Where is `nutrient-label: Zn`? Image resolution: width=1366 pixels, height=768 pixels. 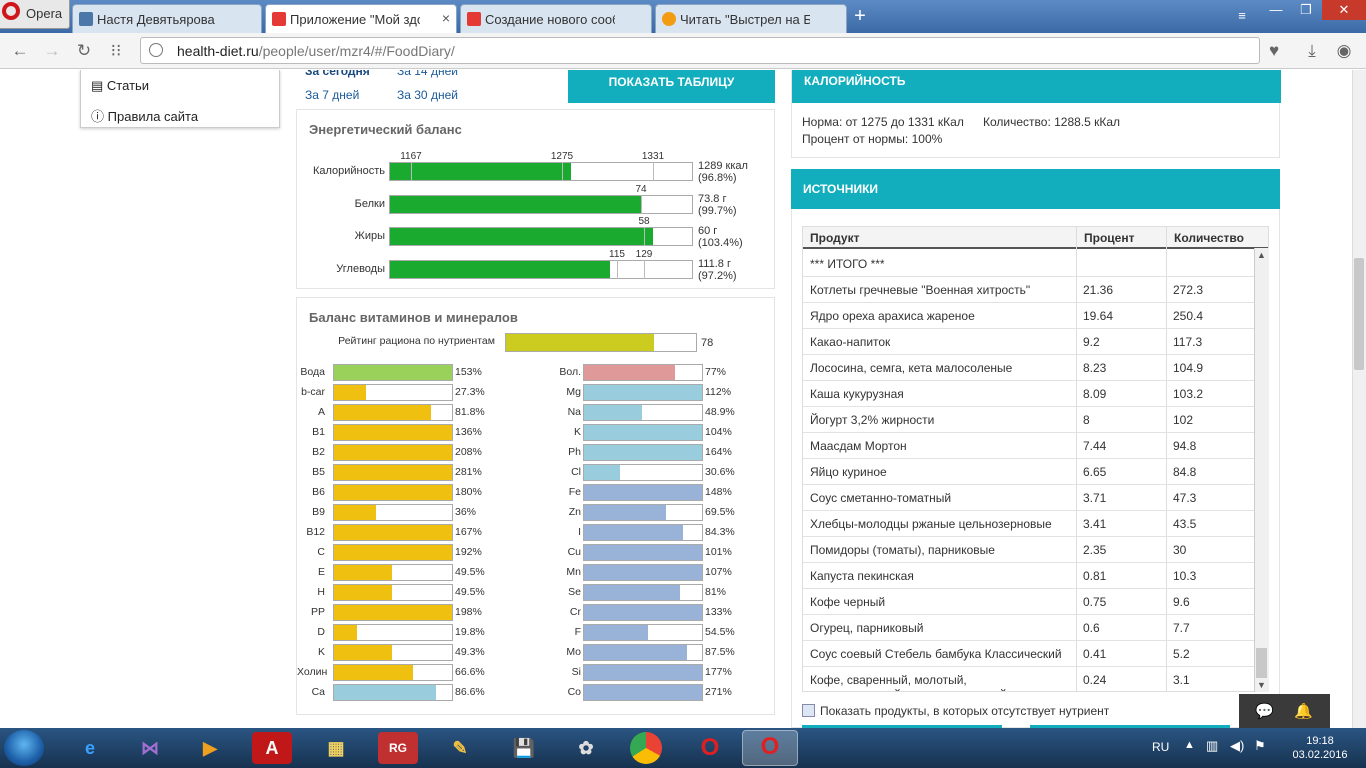 nutrient-label: Zn is located at coordinates (574, 512).